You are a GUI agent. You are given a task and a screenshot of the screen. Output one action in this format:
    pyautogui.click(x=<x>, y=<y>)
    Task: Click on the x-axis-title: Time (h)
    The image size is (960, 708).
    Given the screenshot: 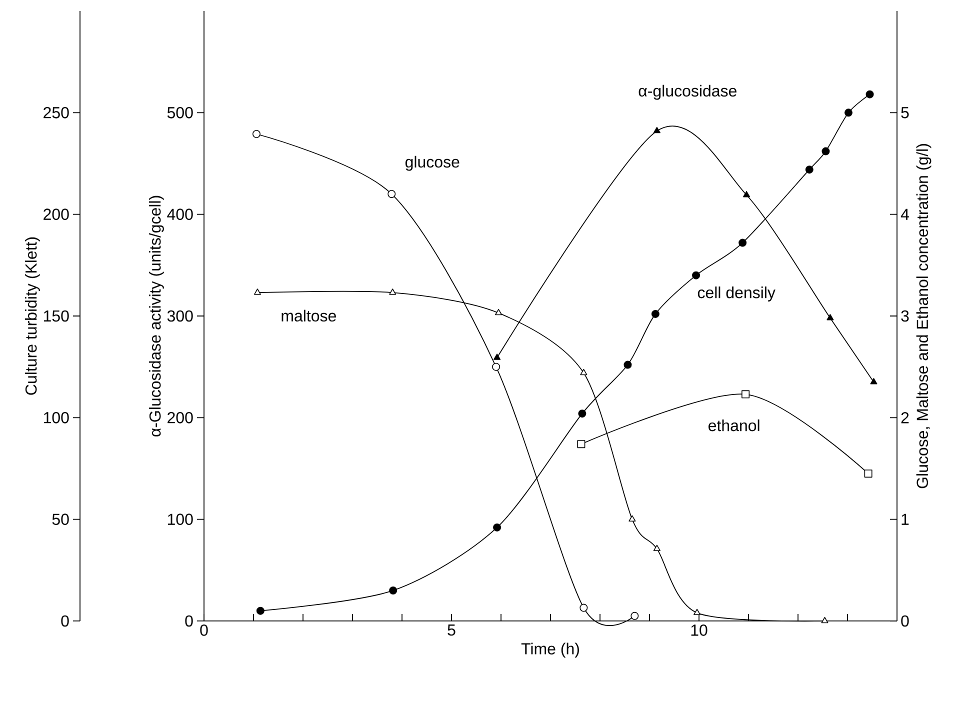 What is the action you would take?
    pyautogui.click(x=550, y=650)
    